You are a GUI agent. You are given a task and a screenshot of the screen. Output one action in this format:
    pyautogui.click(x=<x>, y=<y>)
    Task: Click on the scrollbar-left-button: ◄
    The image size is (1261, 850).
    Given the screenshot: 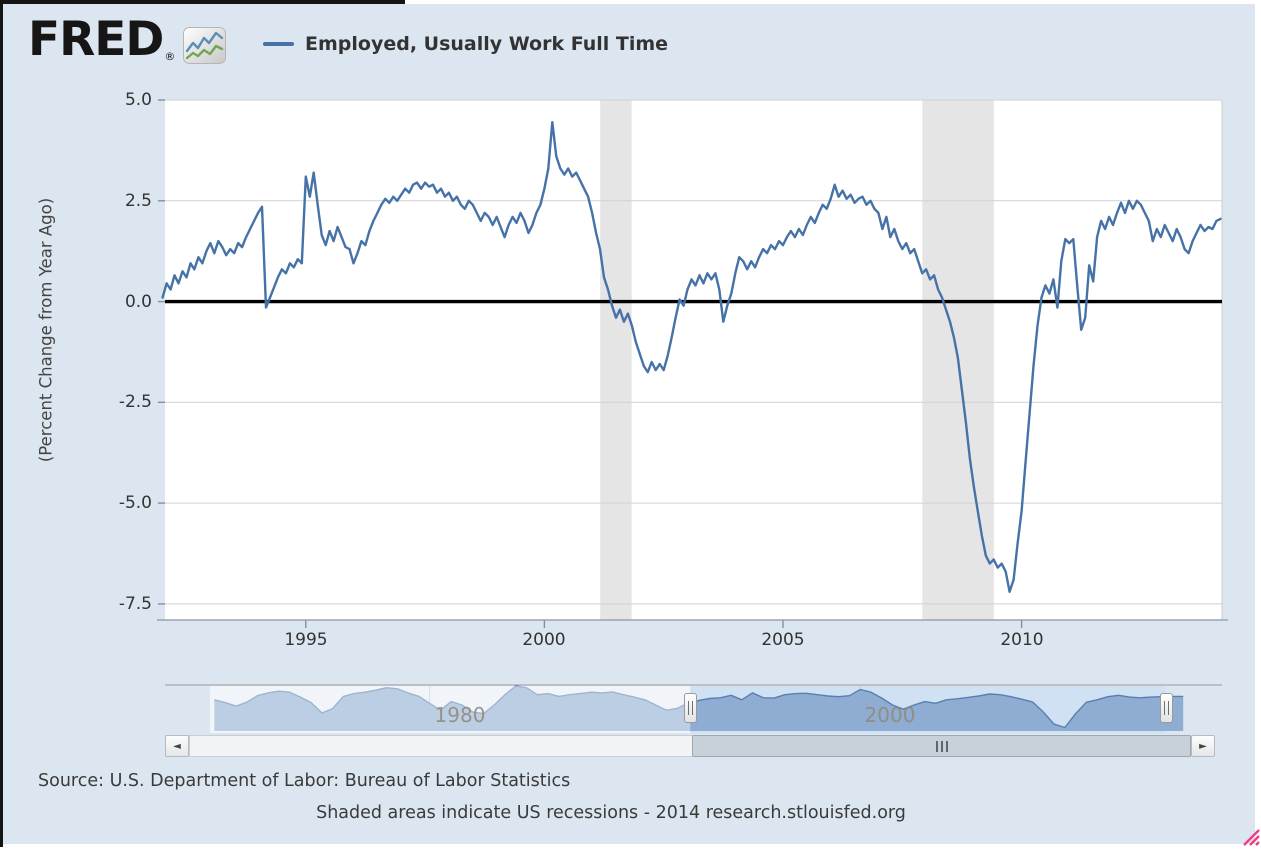 What is the action you would take?
    pyautogui.click(x=177, y=746)
    